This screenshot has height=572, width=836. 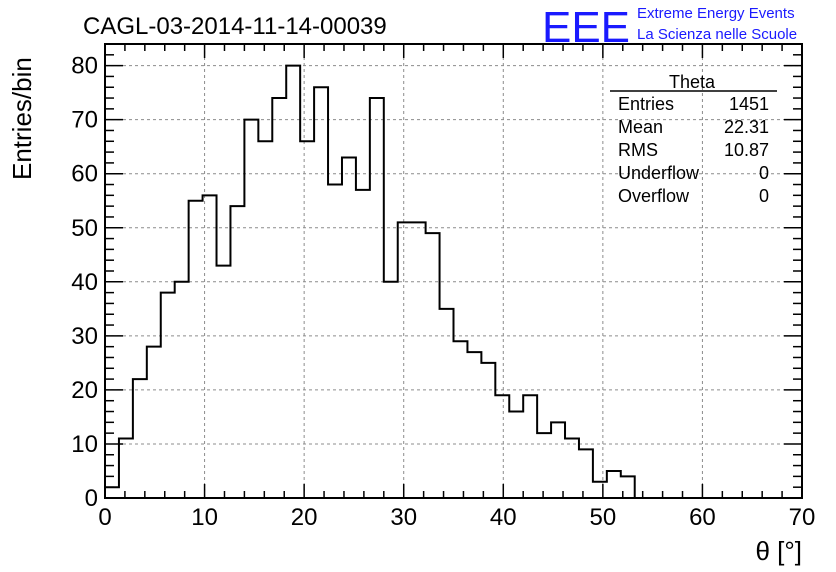 I want to click on x-tick-label: 20, so click(x=304, y=517).